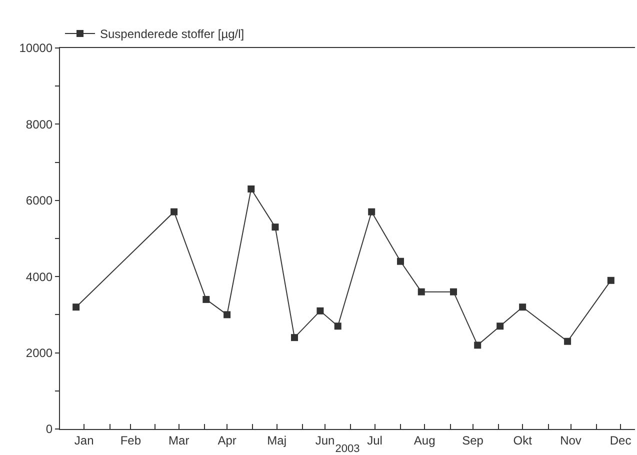 This screenshot has width=637, height=455. Describe the element at coordinates (36, 48) in the screenshot. I see `y-tick-label: 10000` at that location.